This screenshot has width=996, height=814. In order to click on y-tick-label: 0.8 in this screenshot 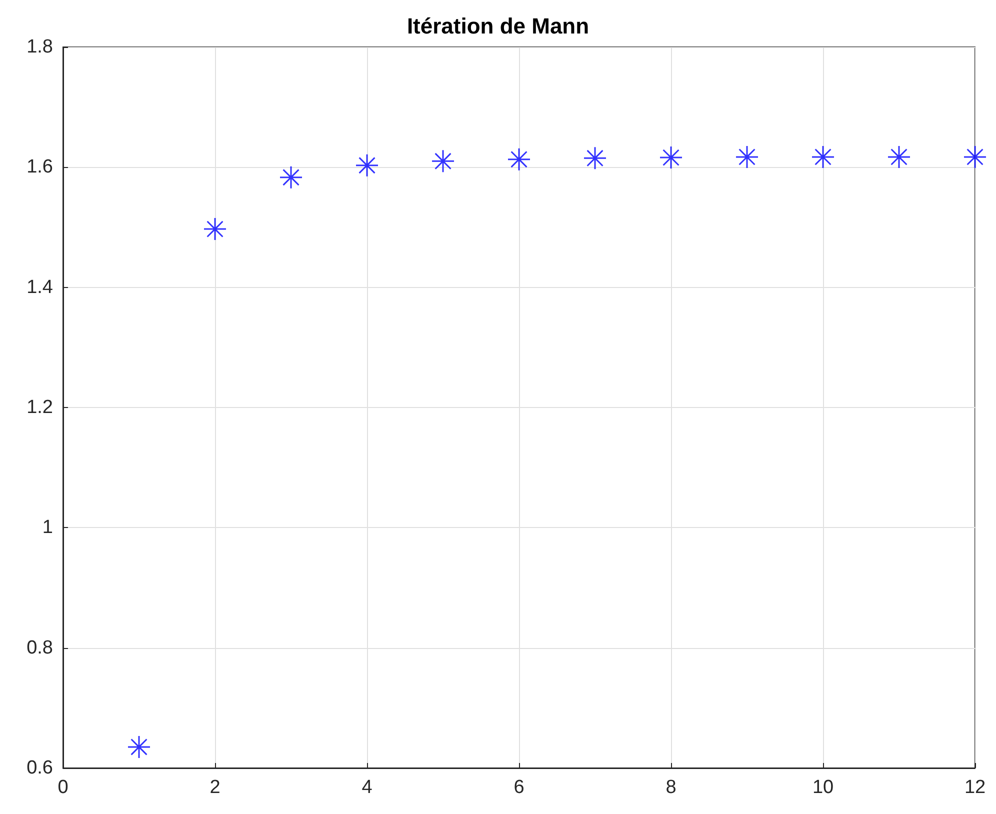, I will do `click(39, 647)`.